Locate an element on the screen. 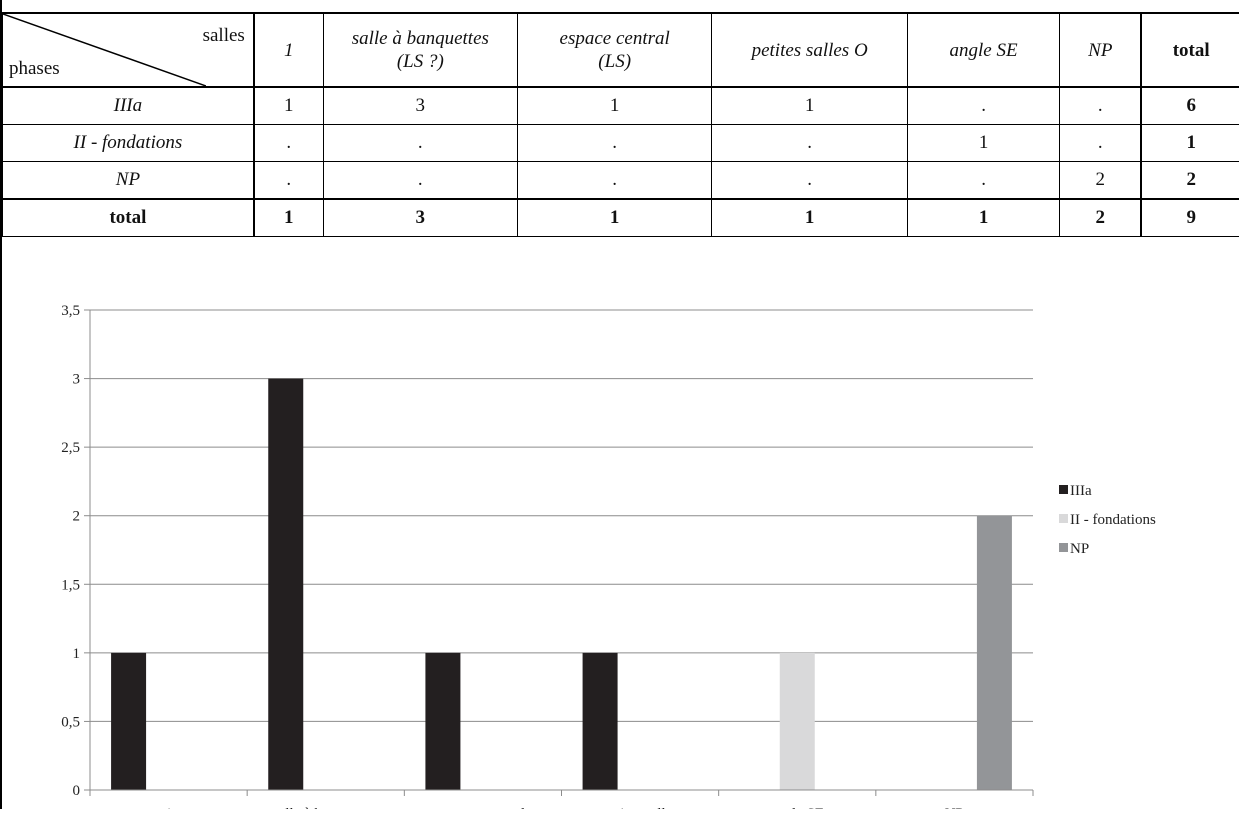 The height and width of the screenshot is (814, 1239). grand-total: 9 is located at coordinates (1190, 218).